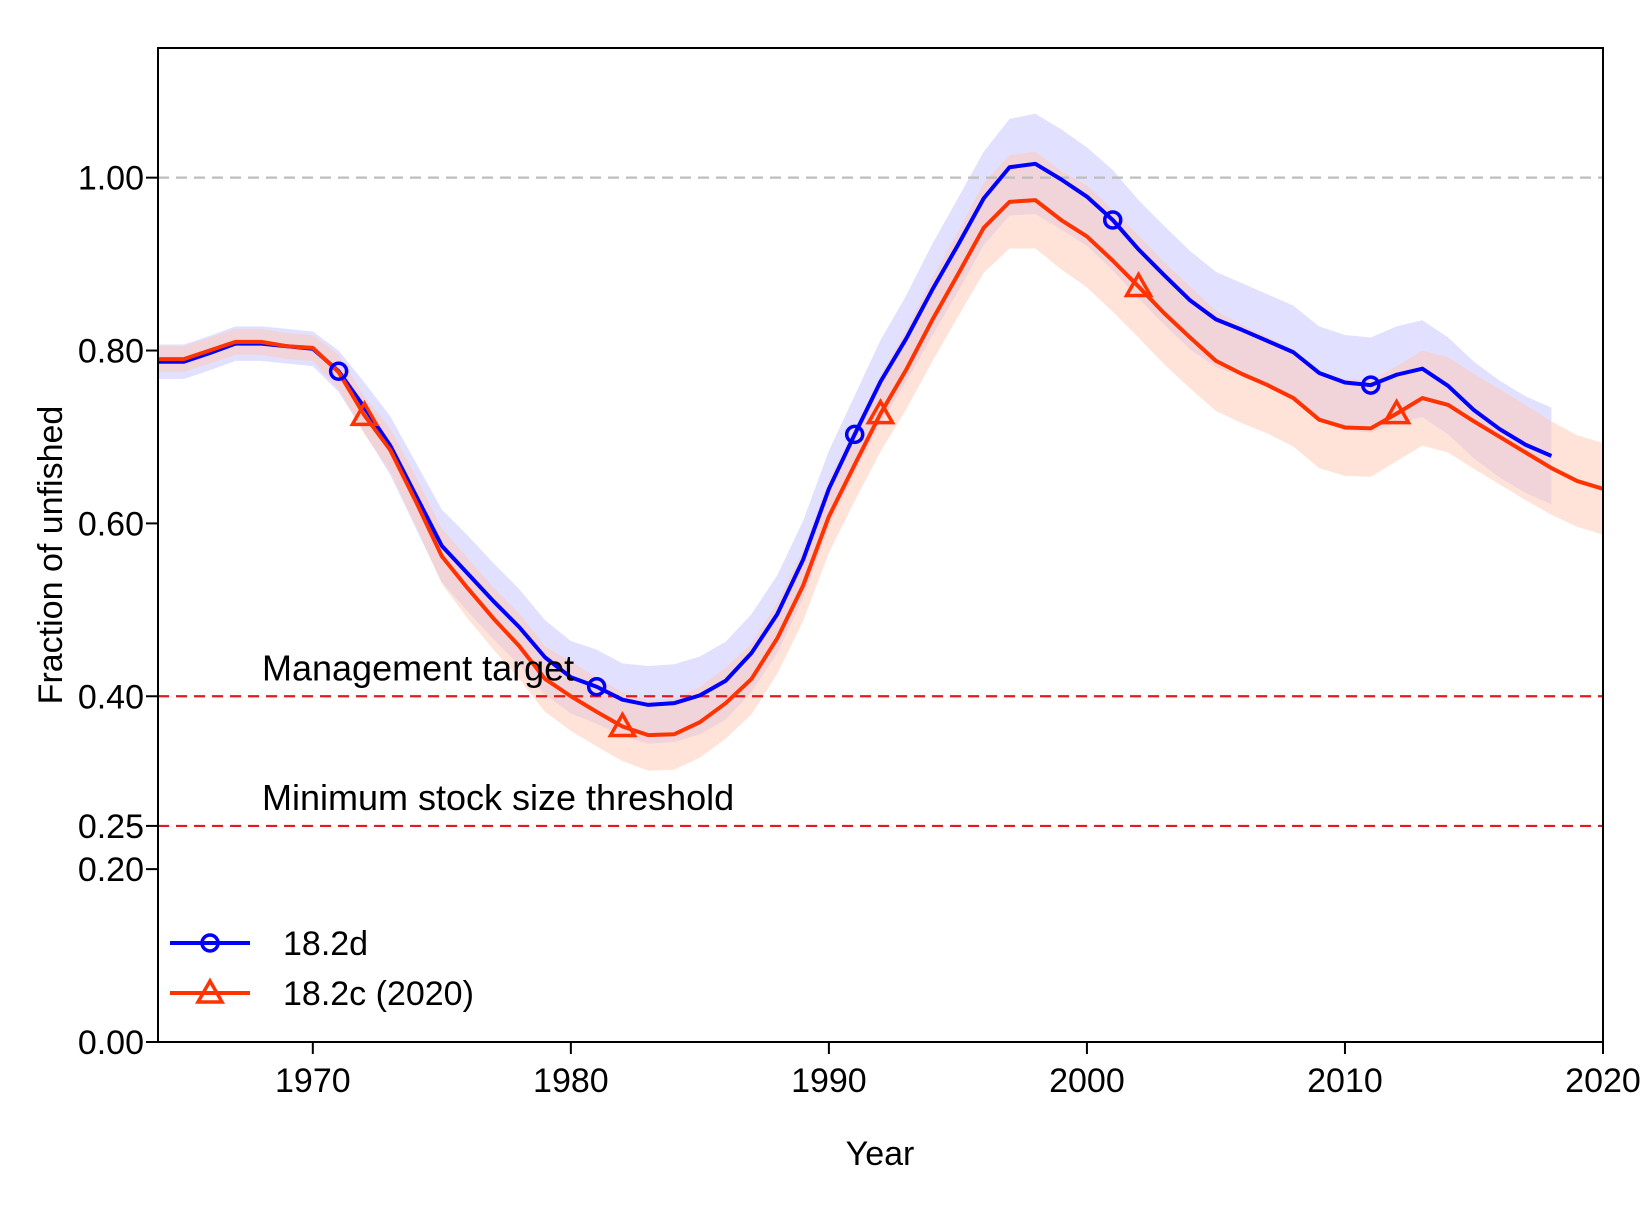 This screenshot has width=1650, height=1205. I want to click on x-tick-label: 2010, so click(1345, 1081).